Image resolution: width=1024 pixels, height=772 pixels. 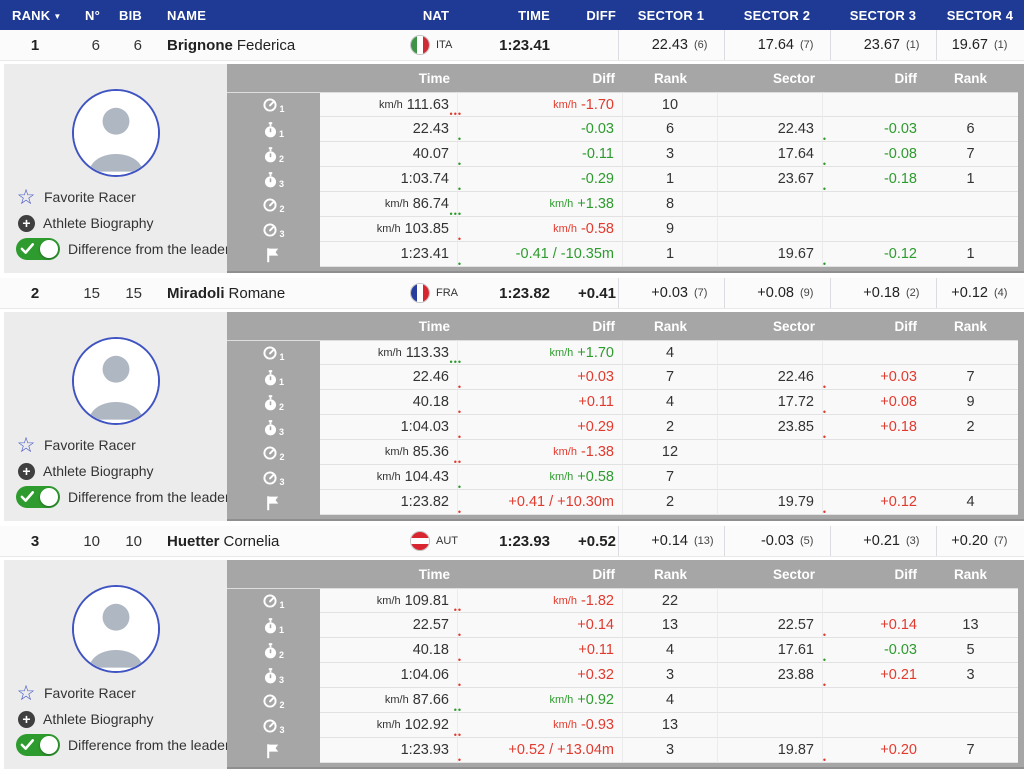 What do you see at coordinates (795, 402) in the screenshot?
I see `sector-time-value: 17.72` at bounding box center [795, 402].